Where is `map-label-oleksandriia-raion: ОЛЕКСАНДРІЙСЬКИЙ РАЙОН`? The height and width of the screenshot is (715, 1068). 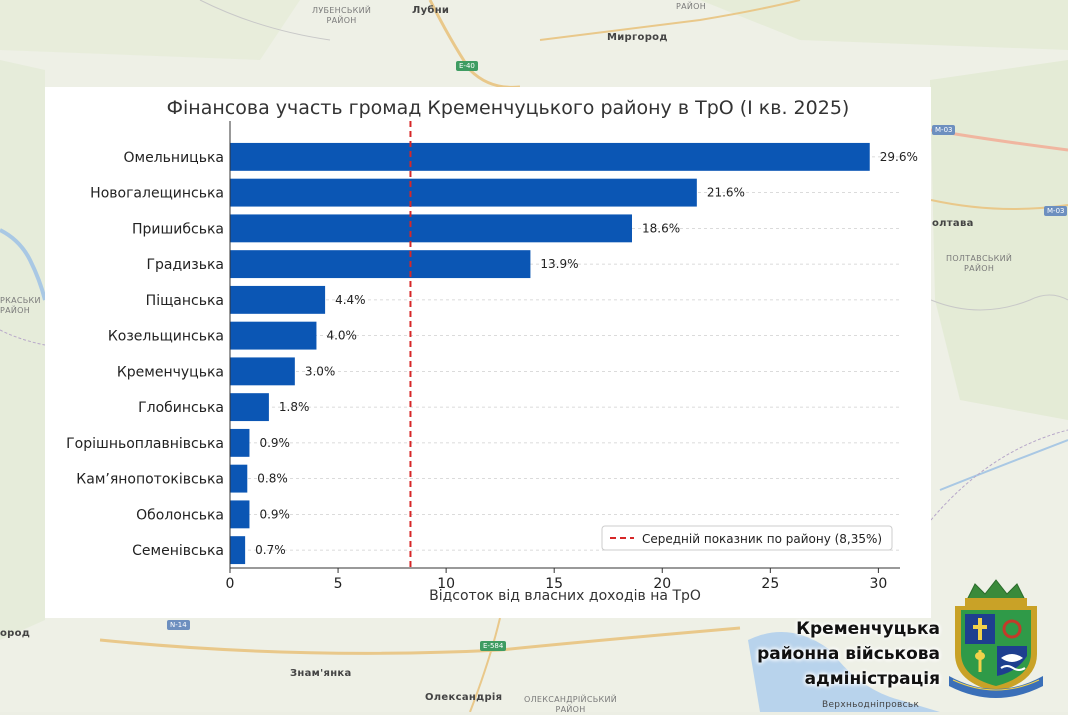
map-label-oleksandriia-raion: ОЛЕКСАНДРІЙСЬКИЙ РАЙОН is located at coordinates (571, 704).